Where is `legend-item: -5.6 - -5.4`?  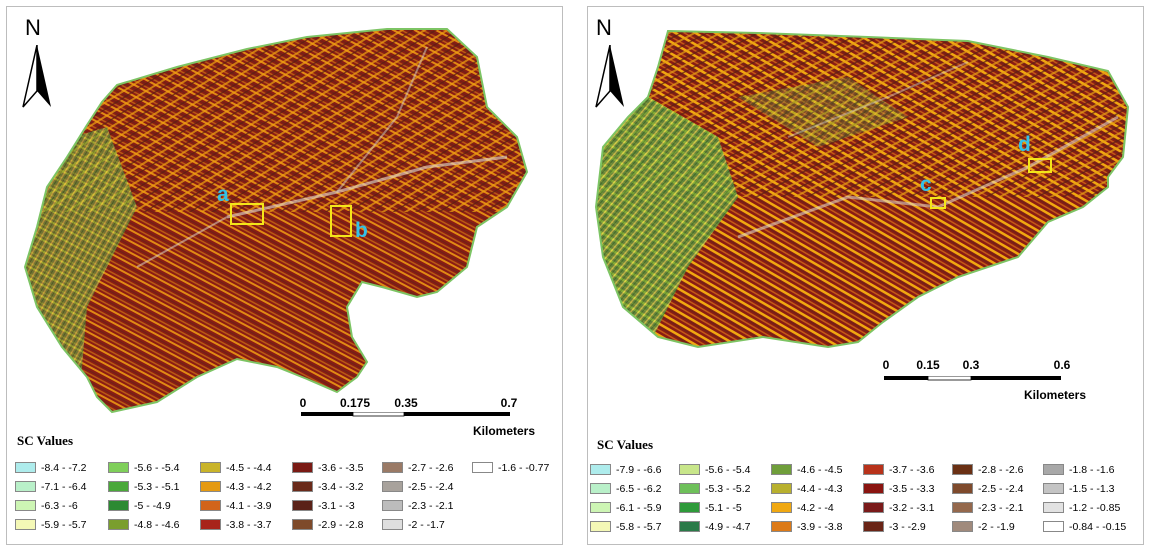 legend-item: -5.6 - -5.4 is located at coordinates (154, 467).